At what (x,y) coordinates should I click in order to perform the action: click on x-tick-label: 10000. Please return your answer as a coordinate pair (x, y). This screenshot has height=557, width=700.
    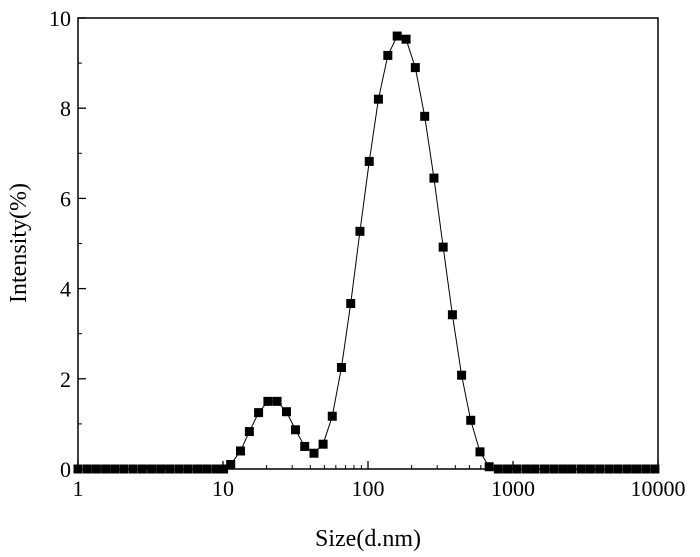
    Looking at the image, I should click on (658, 488).